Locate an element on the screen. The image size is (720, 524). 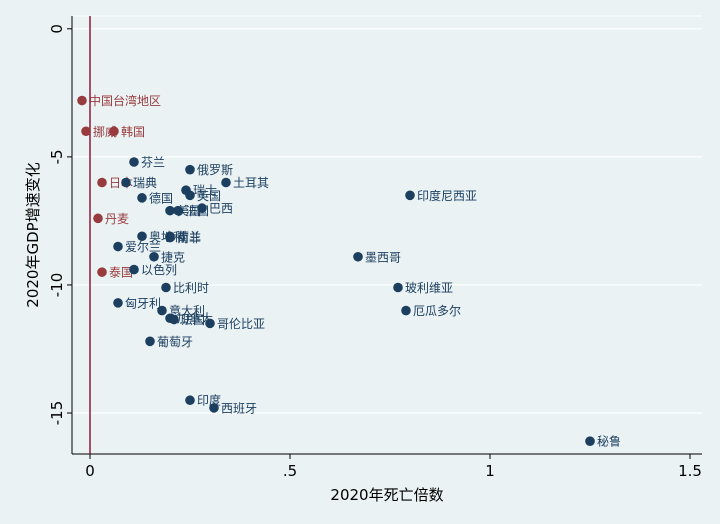
data-point-label-27: 哥伦比亚 is located at coordinates (241, 323).